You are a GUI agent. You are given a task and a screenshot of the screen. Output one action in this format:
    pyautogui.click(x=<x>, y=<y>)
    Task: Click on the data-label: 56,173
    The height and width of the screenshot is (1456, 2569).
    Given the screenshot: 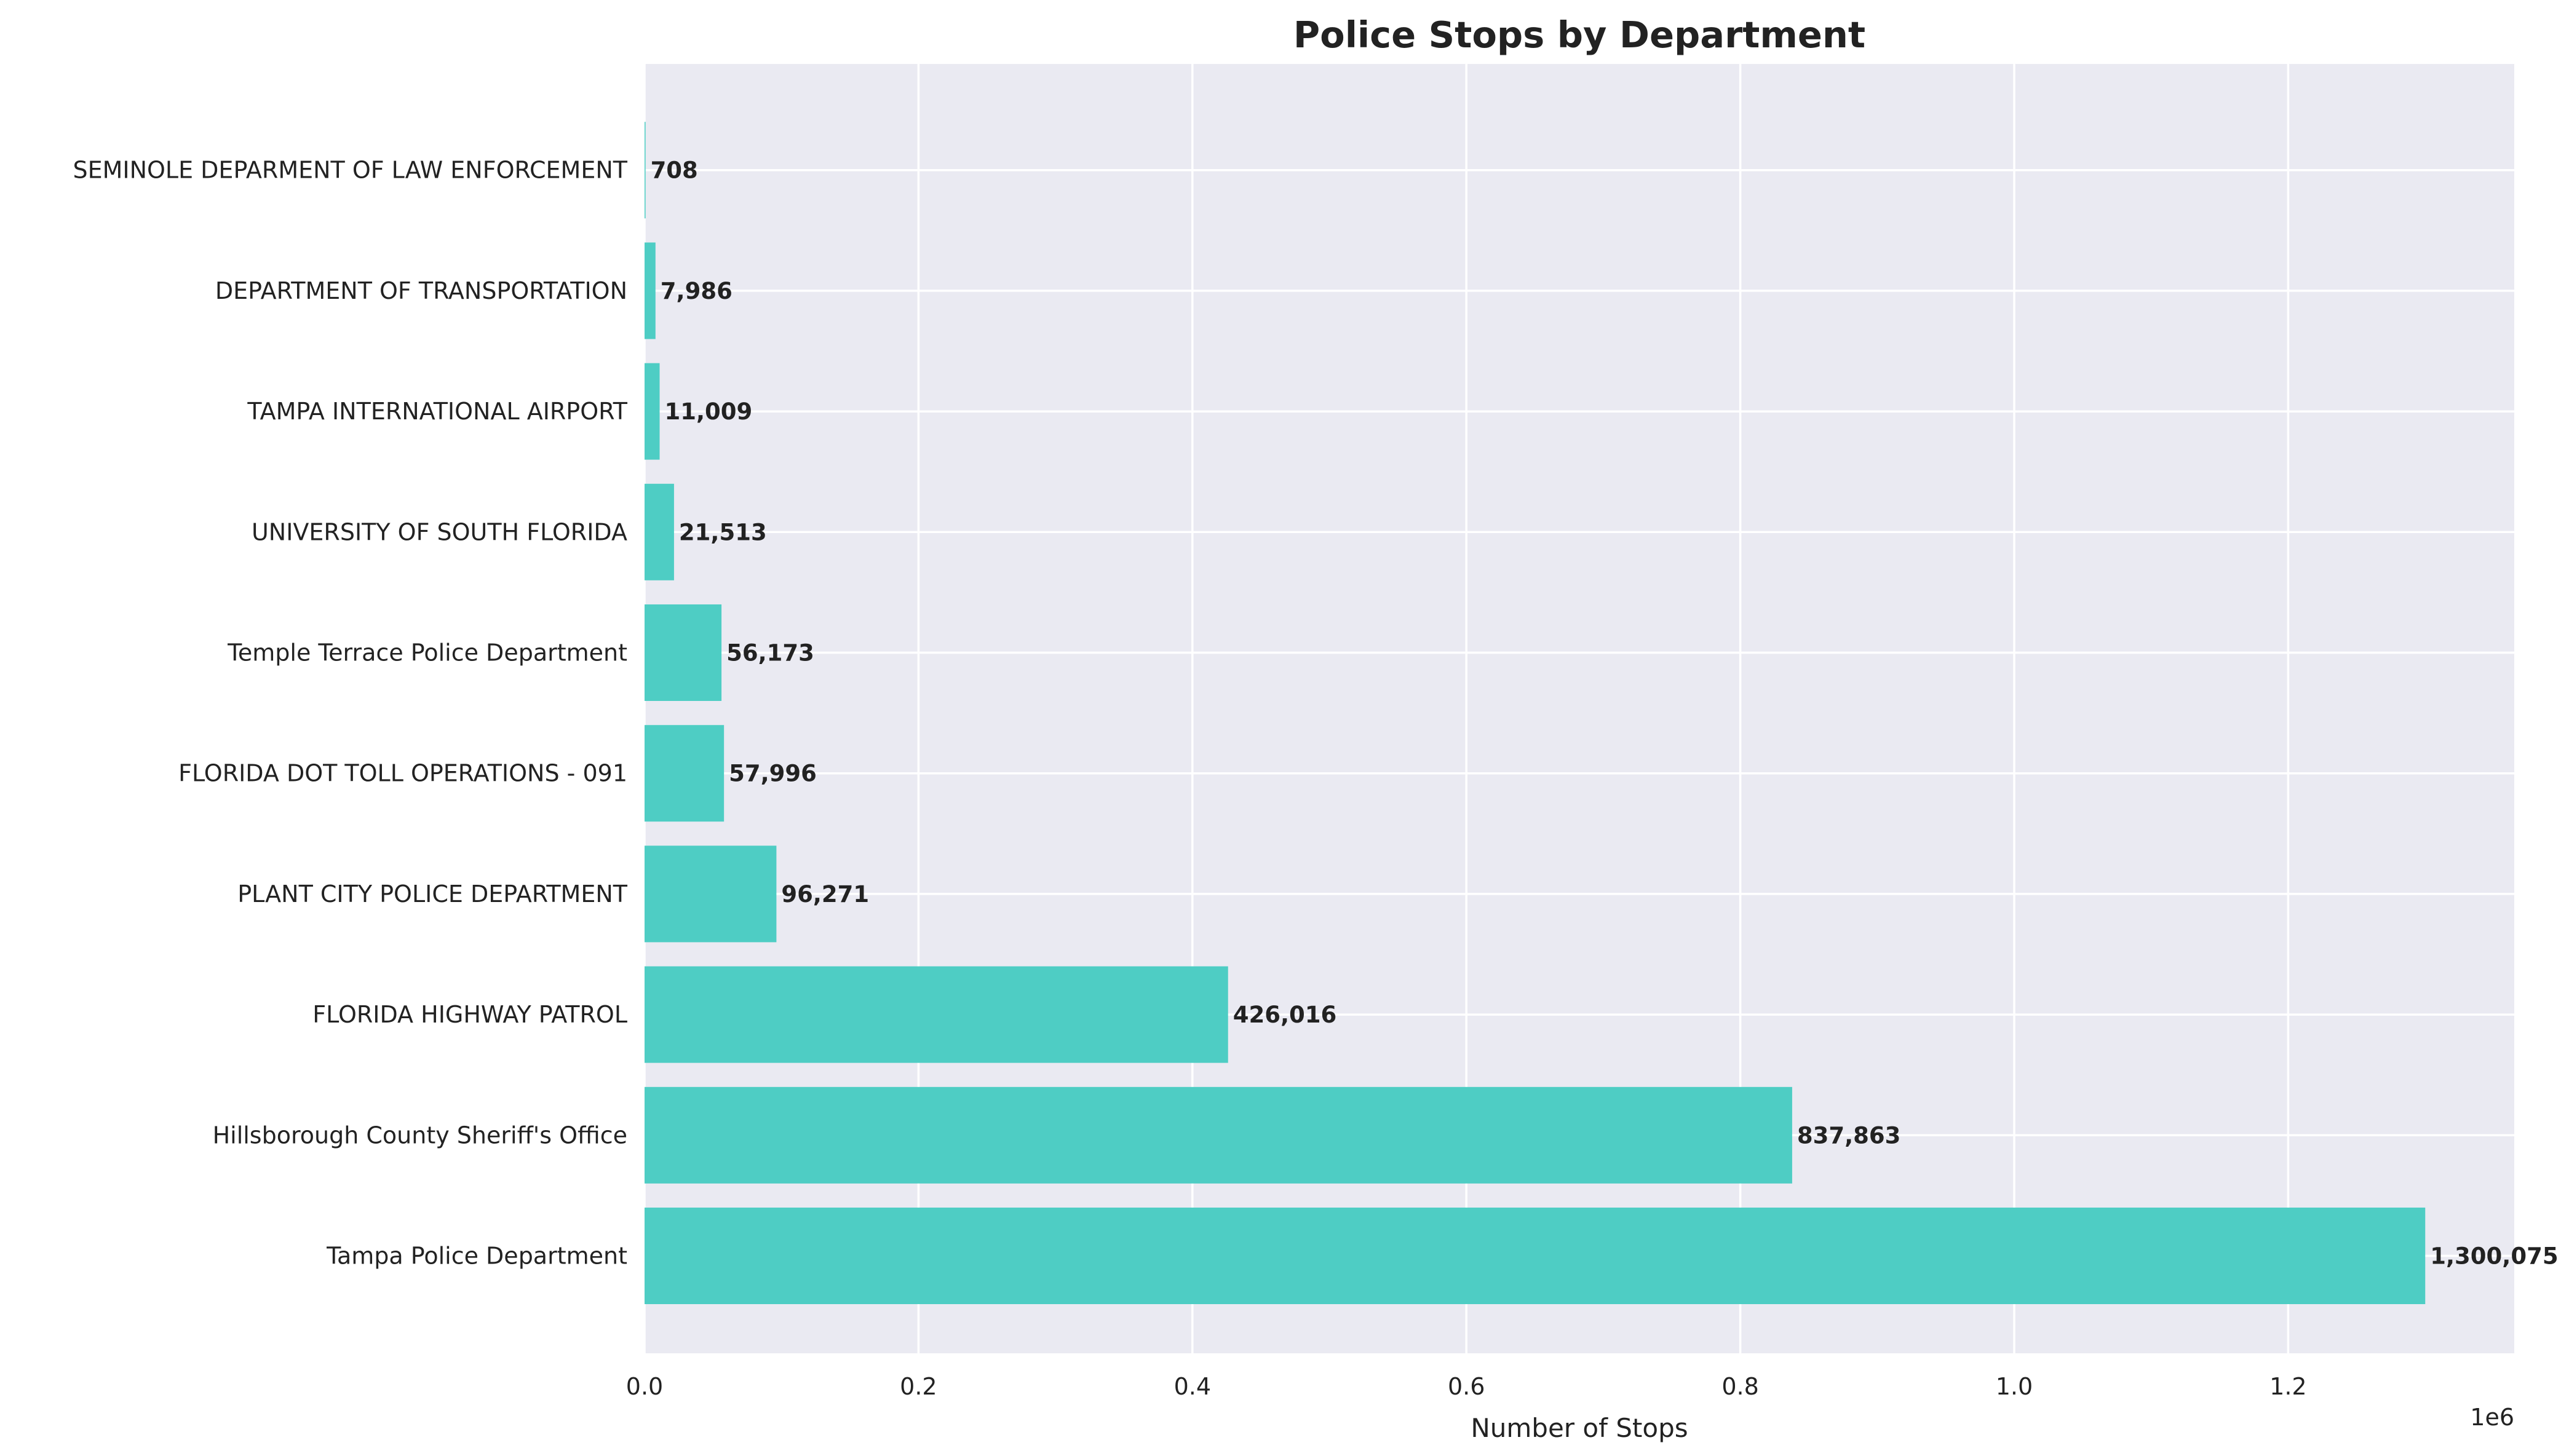 What is the action you would take?
    pyautogui.click(x=770, y=653)
    